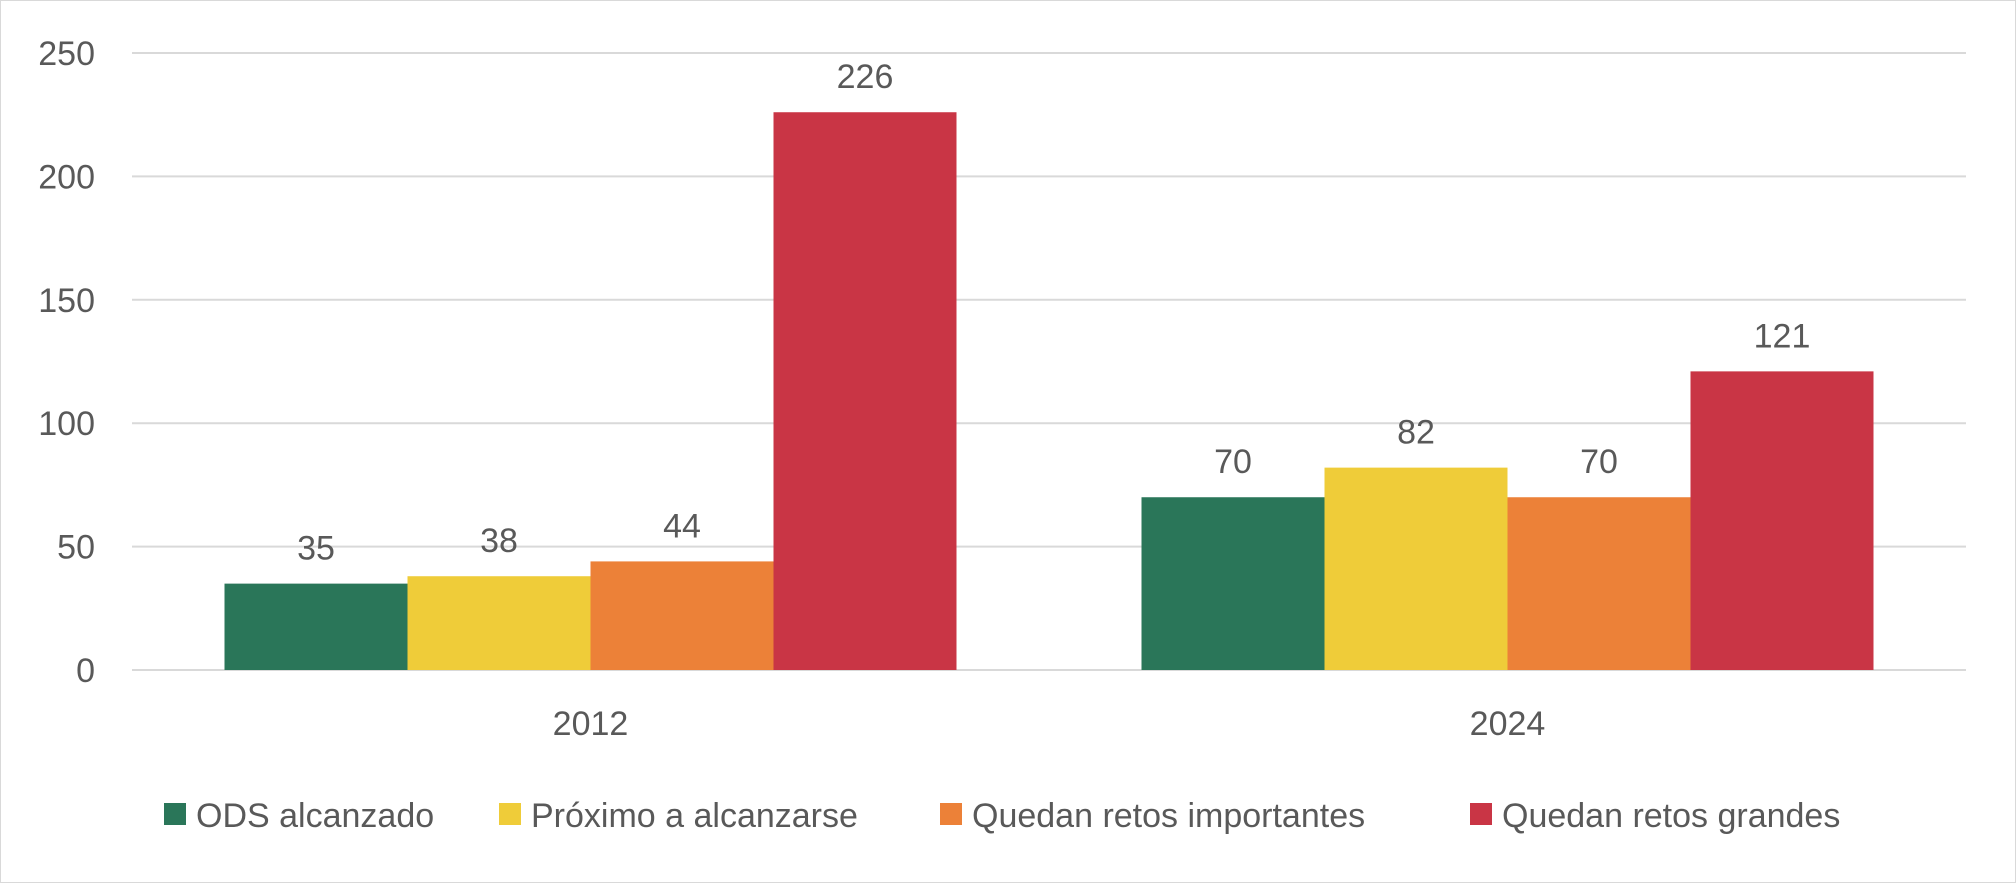 The height and width of the screenshot is (883, 2016). I want to click on legend-label: Quedan retos grandes, so click(1671, 816).